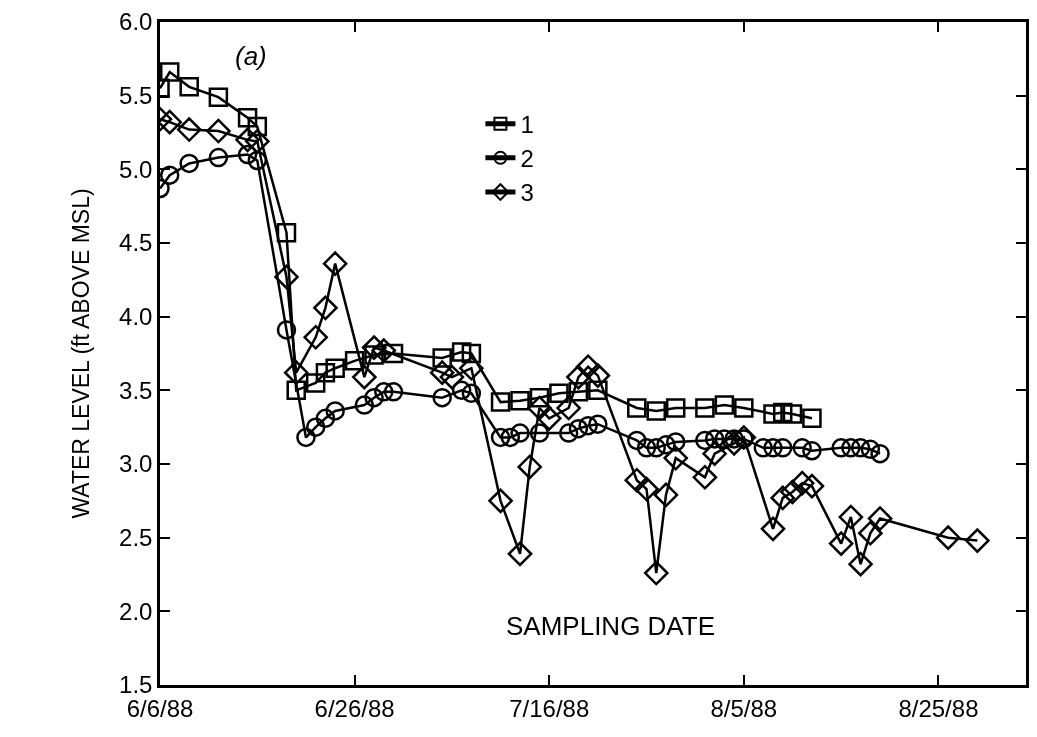 The width and height of the screenshot is (1037, 737). What do you see at coordinates (136, 538) in the screenshot?
I see `y-tick-label: 2.5` at bounding box center [136, 538].